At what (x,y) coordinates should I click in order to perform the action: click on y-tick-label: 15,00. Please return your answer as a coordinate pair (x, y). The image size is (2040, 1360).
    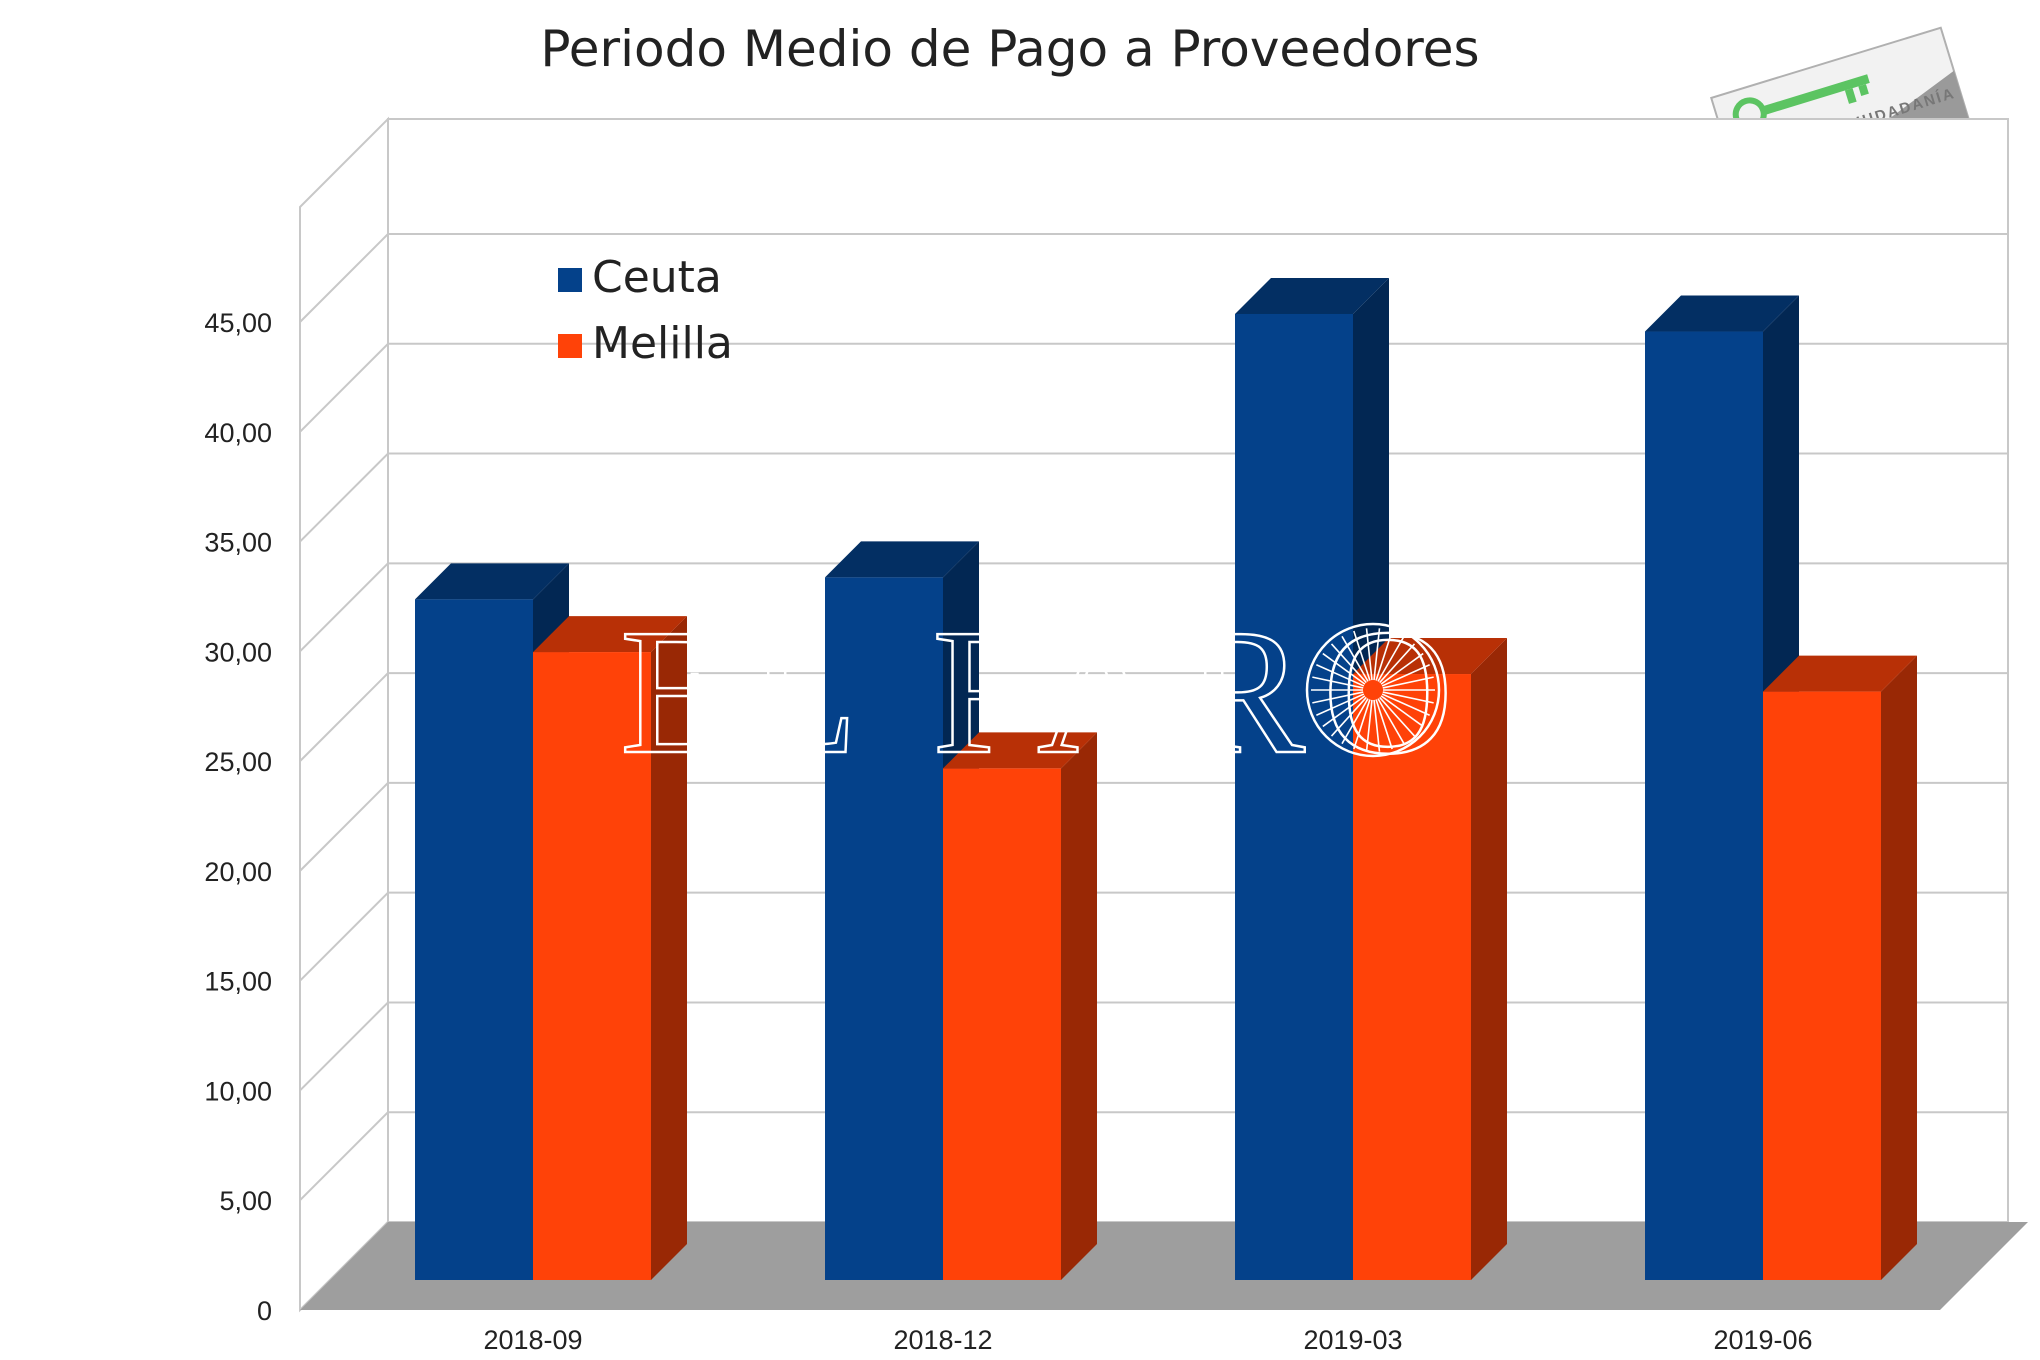
    Looking at the image, I should click on (238, 982).